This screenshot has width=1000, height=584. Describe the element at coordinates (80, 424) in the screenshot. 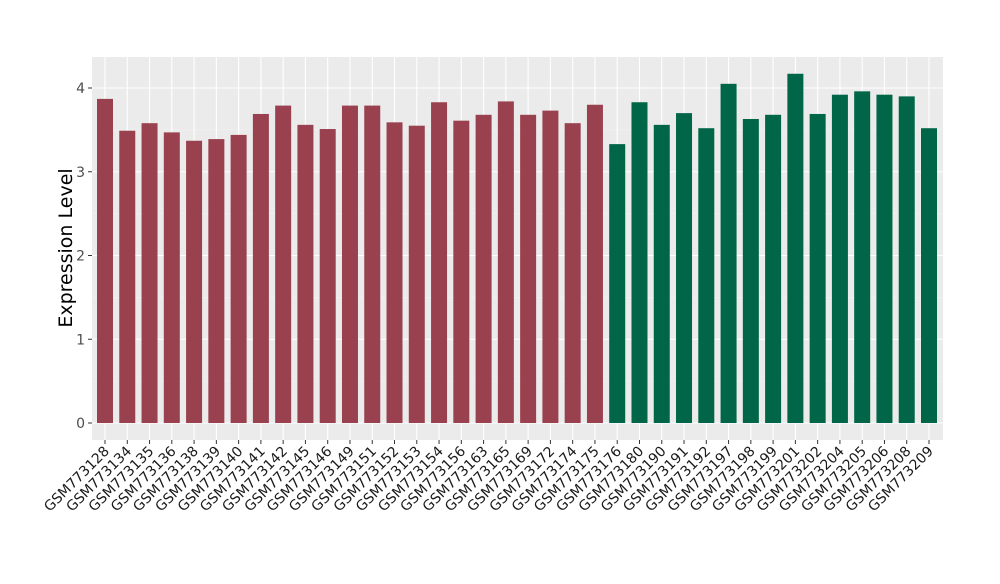

I see `y-tick-label: 0` at that location.